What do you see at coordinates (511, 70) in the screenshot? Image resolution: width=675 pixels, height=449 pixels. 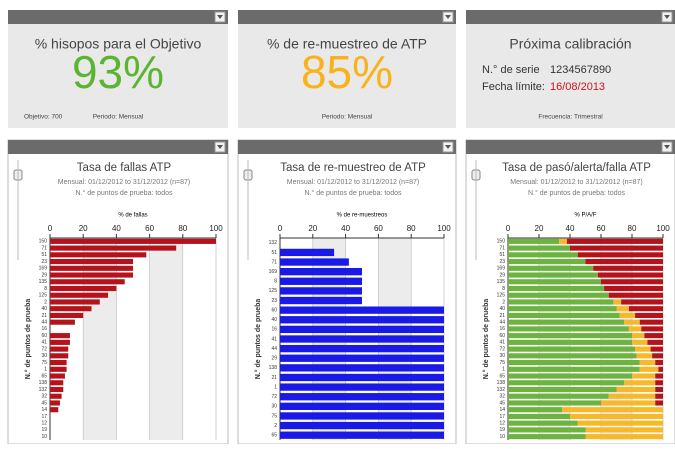 I see `tile-row-label: N.° de serie` at bounding box center [511, 70].